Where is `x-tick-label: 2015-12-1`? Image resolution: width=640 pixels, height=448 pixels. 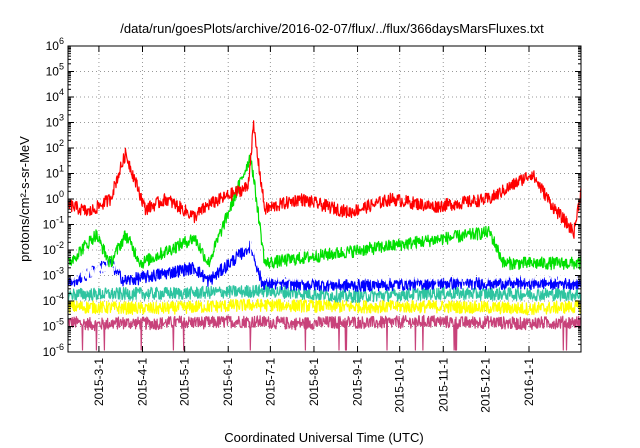
x-tick-label: 2015-12-1 is located at coordinates (485, 385).